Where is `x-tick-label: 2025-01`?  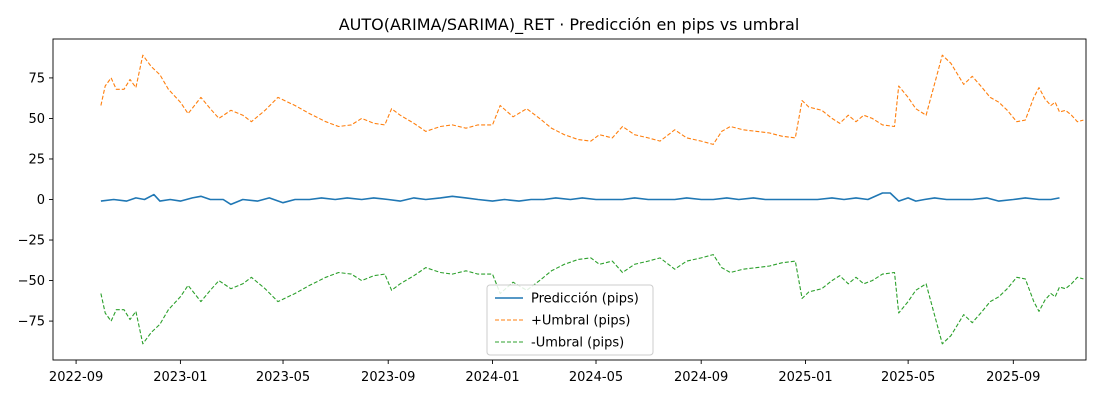 x-tick-label: 2025-01 is located at coordinates (805, 377).